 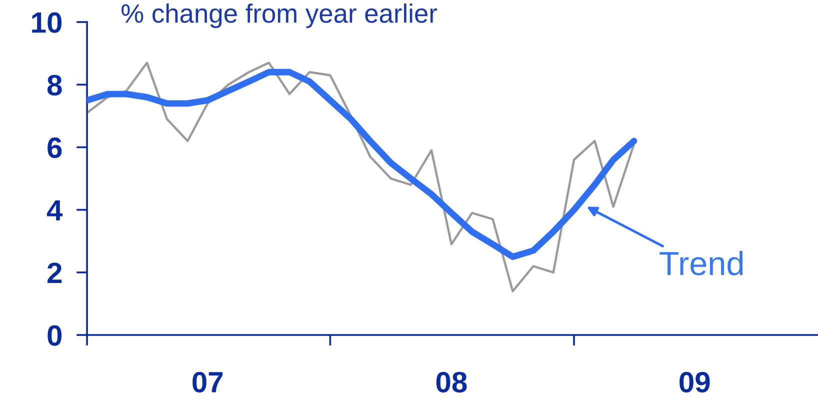 I want to click on y-tick-label: 2, so click(x=55, y=272).